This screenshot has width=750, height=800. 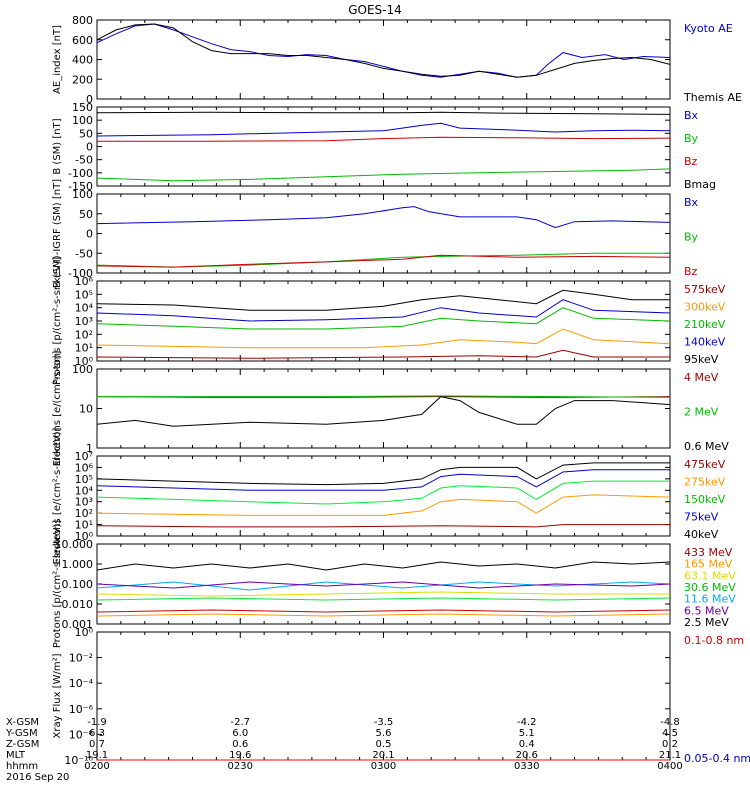 I want to click on legend-entry: 2.5 MeV, so click(x=706, y=622).